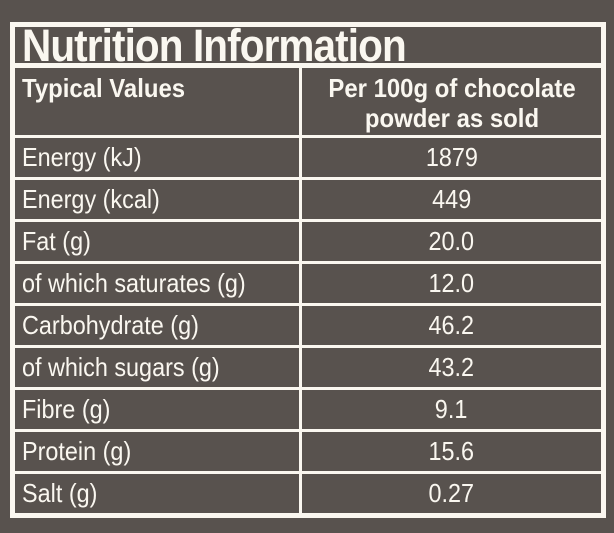 The image size is (614, 533). I want to click on nutrient-label-cell: Energy (kcal), so click(158, 199).